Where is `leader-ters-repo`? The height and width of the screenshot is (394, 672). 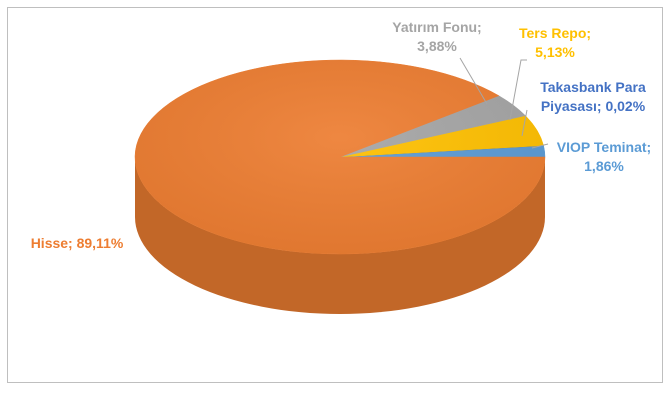 leader-ters-repo is located at coordinates (518, 90).